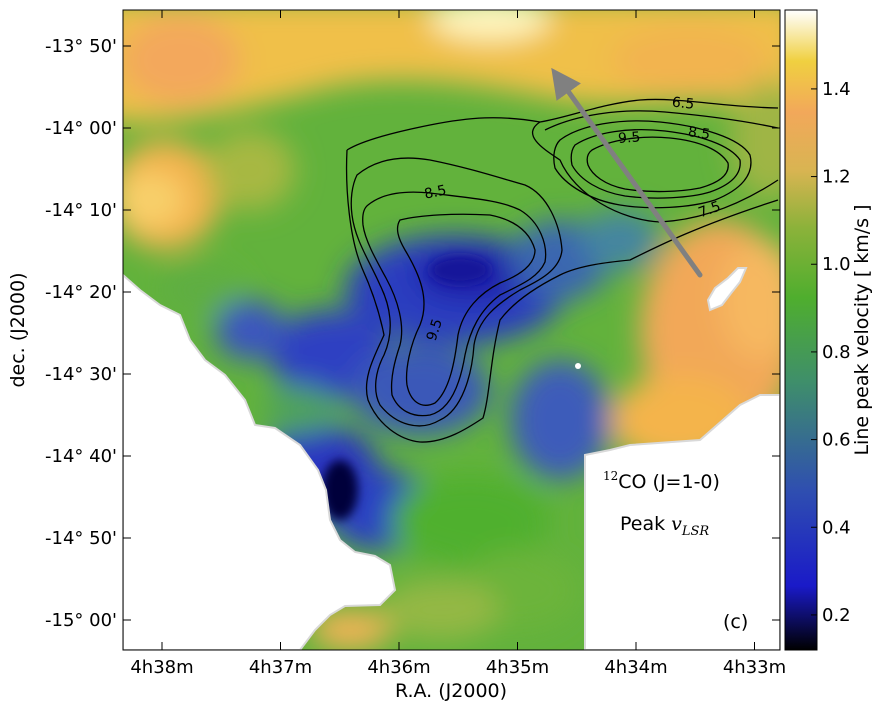  What do you see at coordinates (709, 210) in the screenshot?
I see `contour-label: 7.5` at bounding box center [709, 210].